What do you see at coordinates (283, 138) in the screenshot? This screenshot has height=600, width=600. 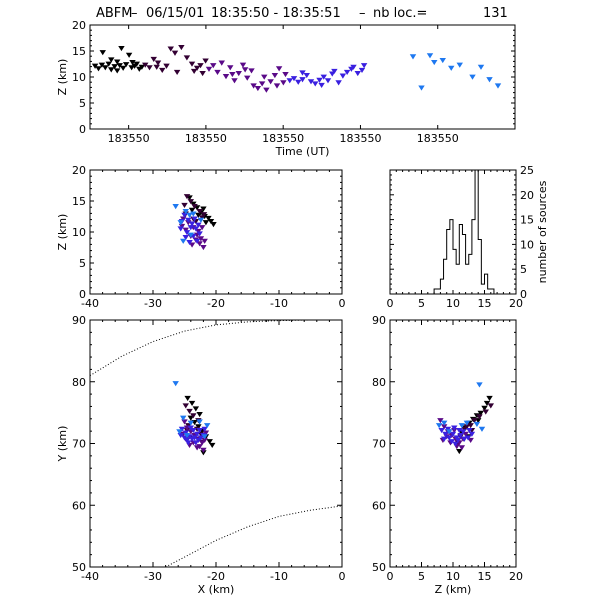 I see `x-tick-label: 183550` at bounding box center [283, 138].